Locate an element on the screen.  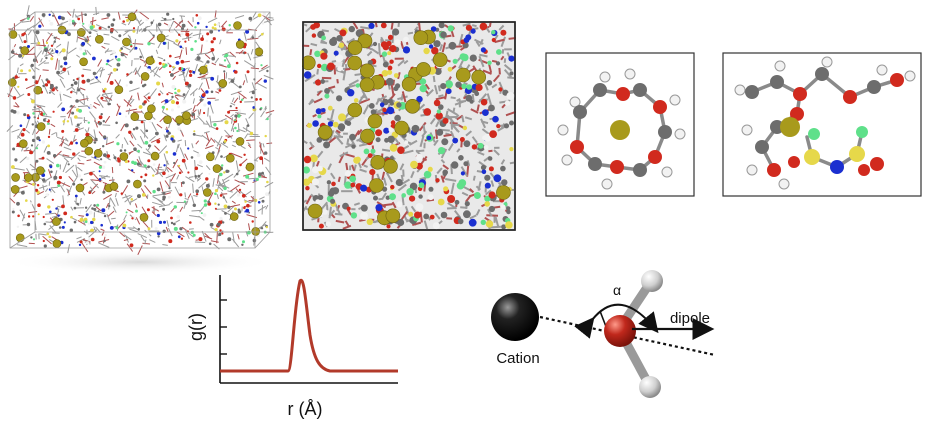
angle-arc-arrow is located at coordinates (616, 321).